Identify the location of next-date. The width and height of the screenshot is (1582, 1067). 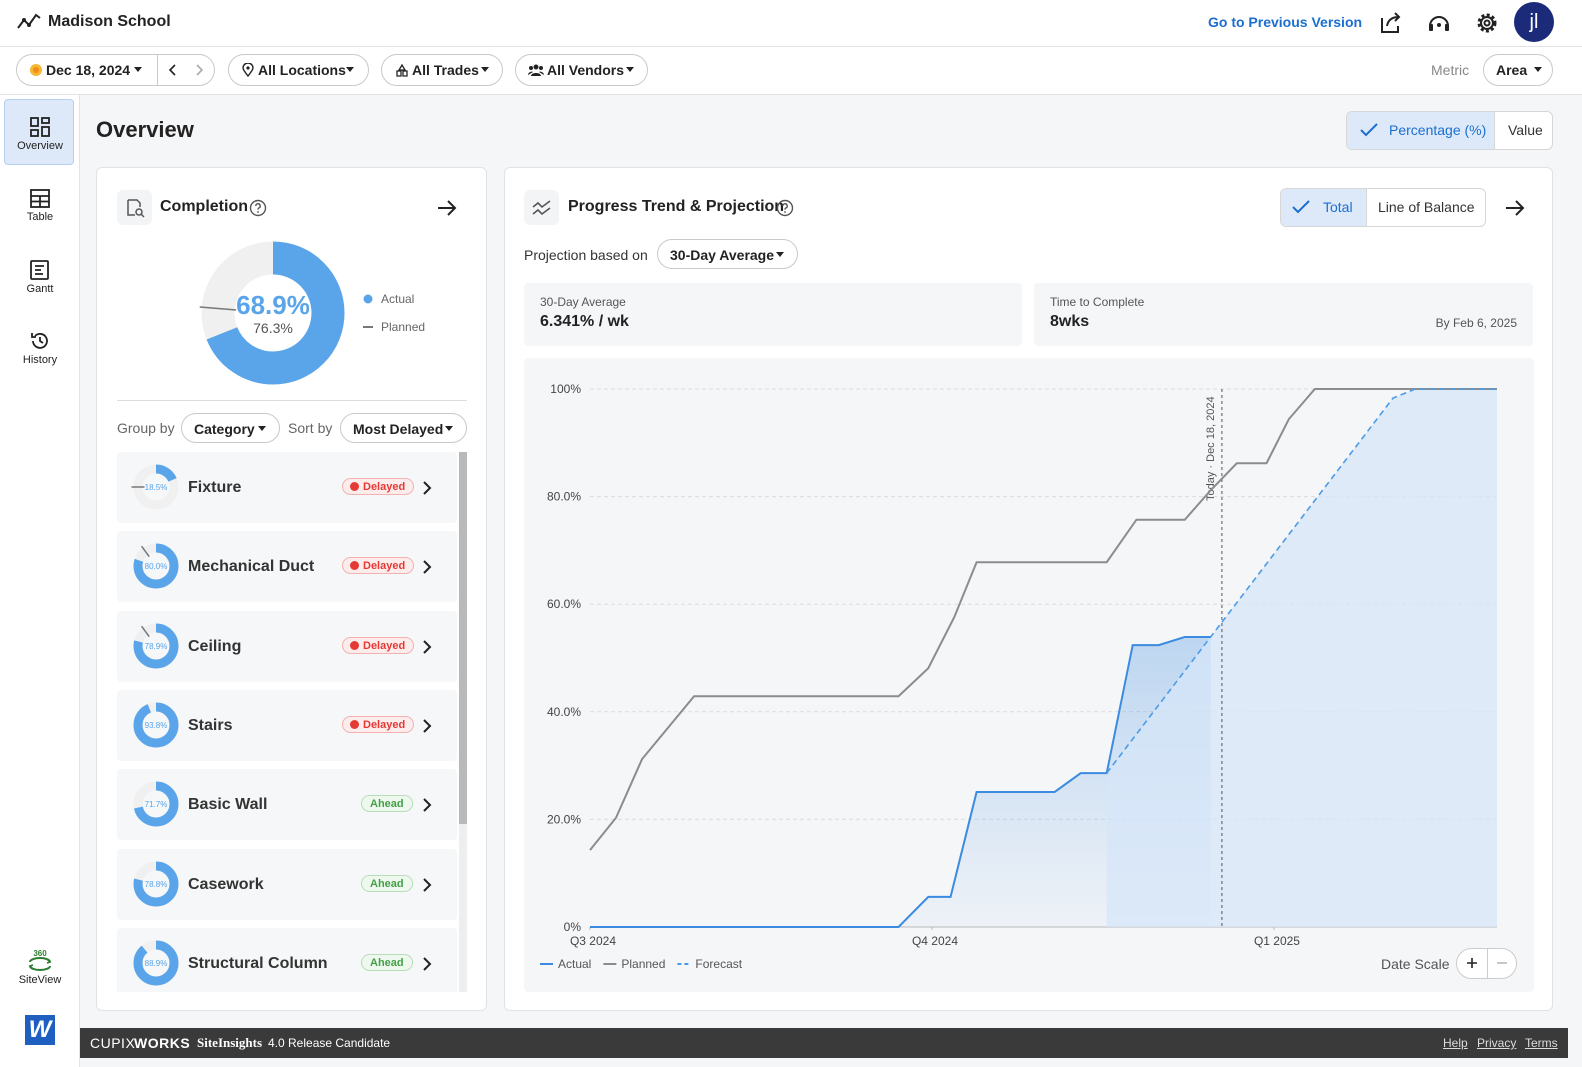
(199, 70).